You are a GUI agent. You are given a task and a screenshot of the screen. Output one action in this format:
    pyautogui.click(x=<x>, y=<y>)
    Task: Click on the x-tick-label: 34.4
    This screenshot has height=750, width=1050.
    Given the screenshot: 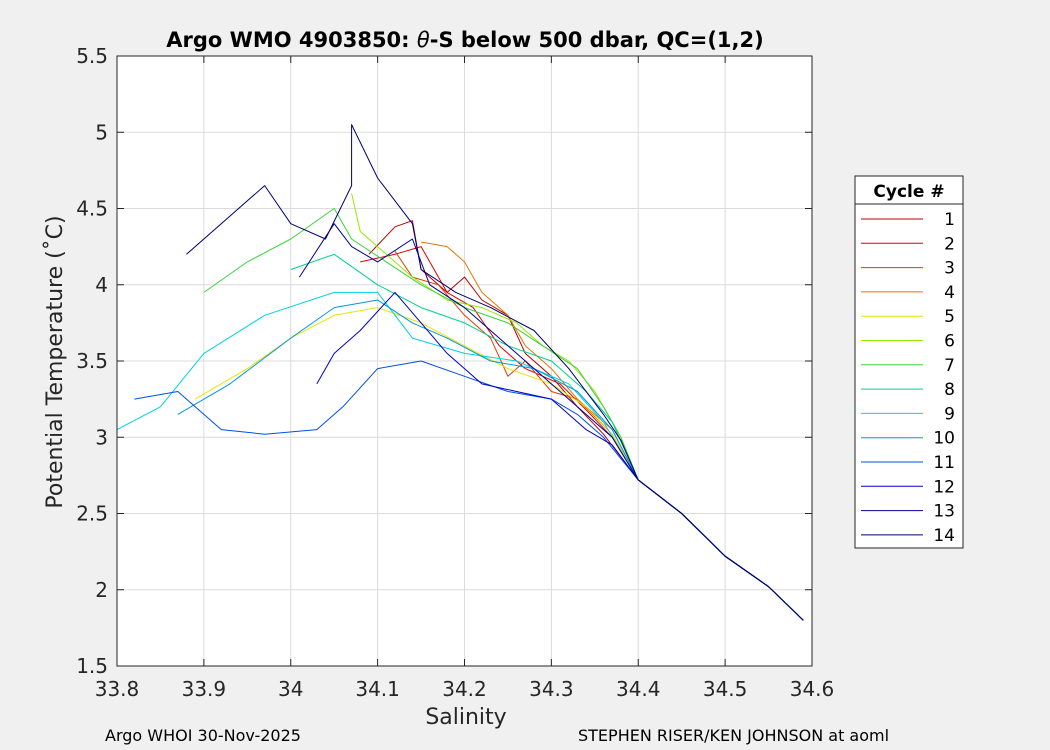 What is the action you would take?
    pyautogui.click(x=638, y=689)
    